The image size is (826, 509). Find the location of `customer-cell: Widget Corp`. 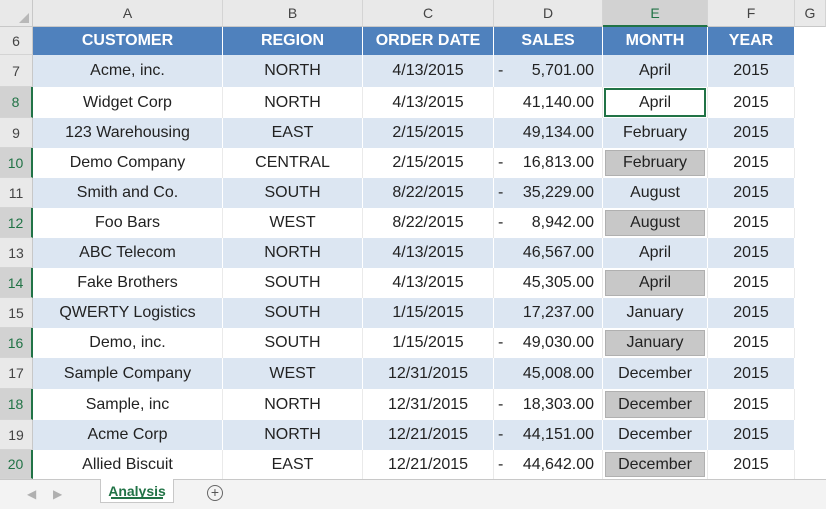

customer-cell: Widget Corp is located at coordinates (128, 102).